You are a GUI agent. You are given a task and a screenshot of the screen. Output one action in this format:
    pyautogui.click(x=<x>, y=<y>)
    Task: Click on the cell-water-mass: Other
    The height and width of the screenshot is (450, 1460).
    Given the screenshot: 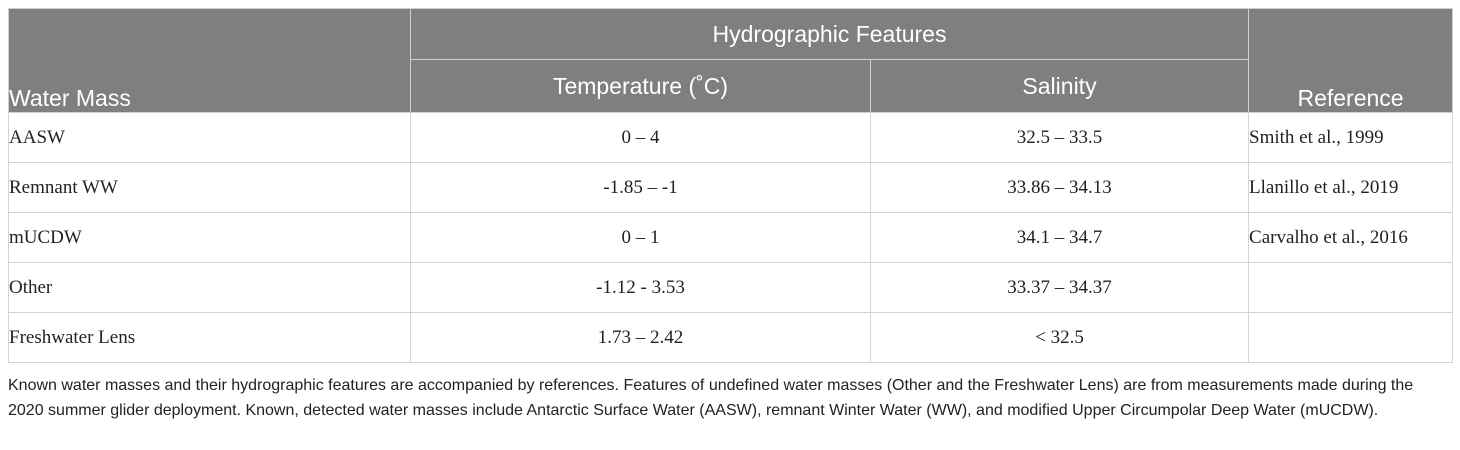 What is the action you would take?
    pyautogui.click(x=209, y=287)
    